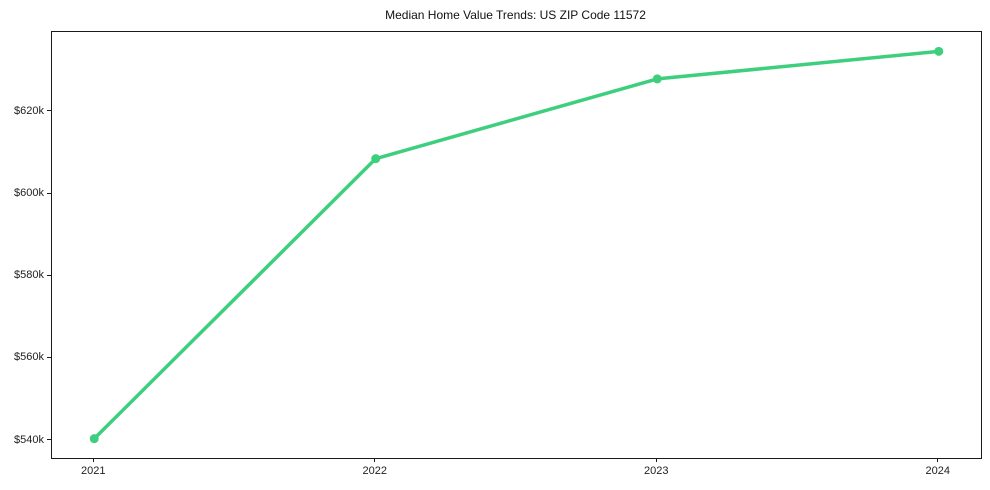  I want to click on x-tick-label: 2023, so click(656, 471).